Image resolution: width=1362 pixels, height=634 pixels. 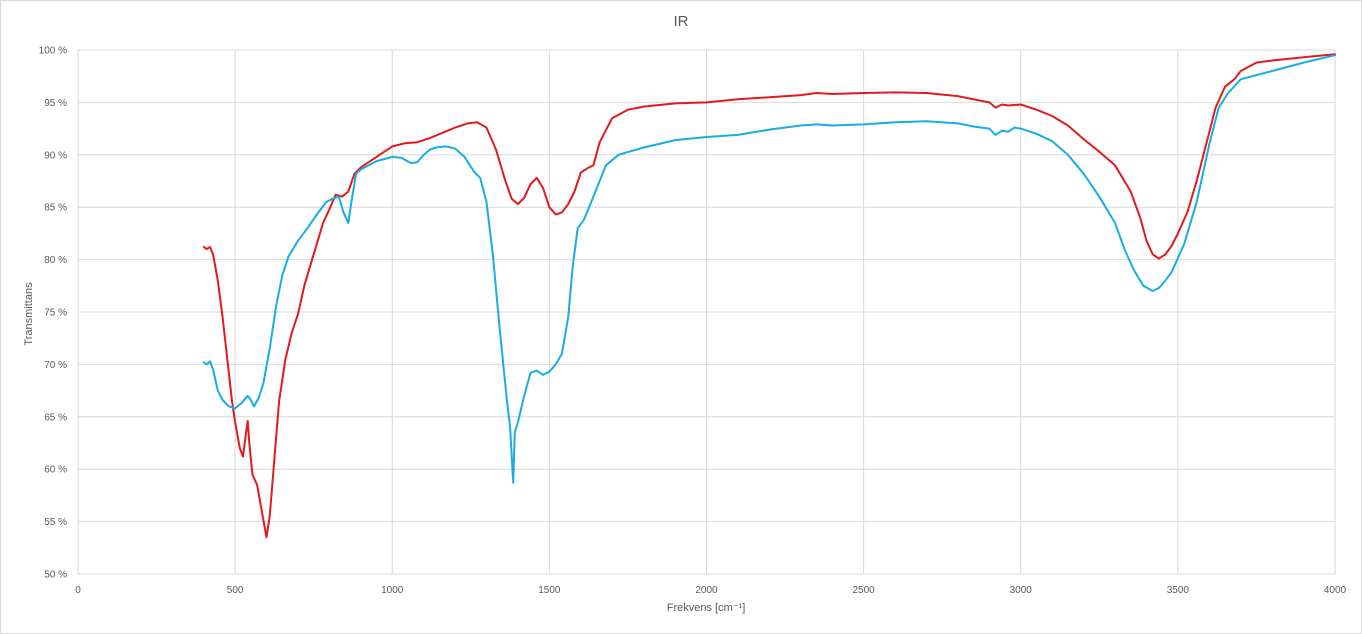 I want to click on x-tick-label: 3000, so click(x=1021, y=590).